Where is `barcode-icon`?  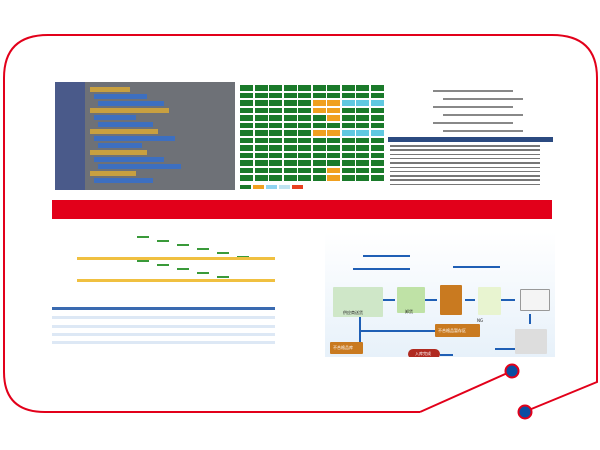 barcode-icon is located at coordinates (535, 300).